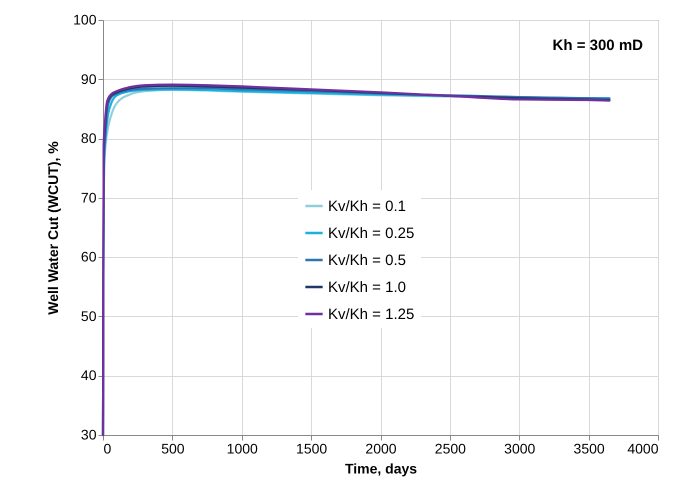 The height and width of the screenshot is (503, 684). What do you see at coordinates (88, 434) in the screenshot?
I see `y-tick-label: 30` at bounding box center [88, 434].